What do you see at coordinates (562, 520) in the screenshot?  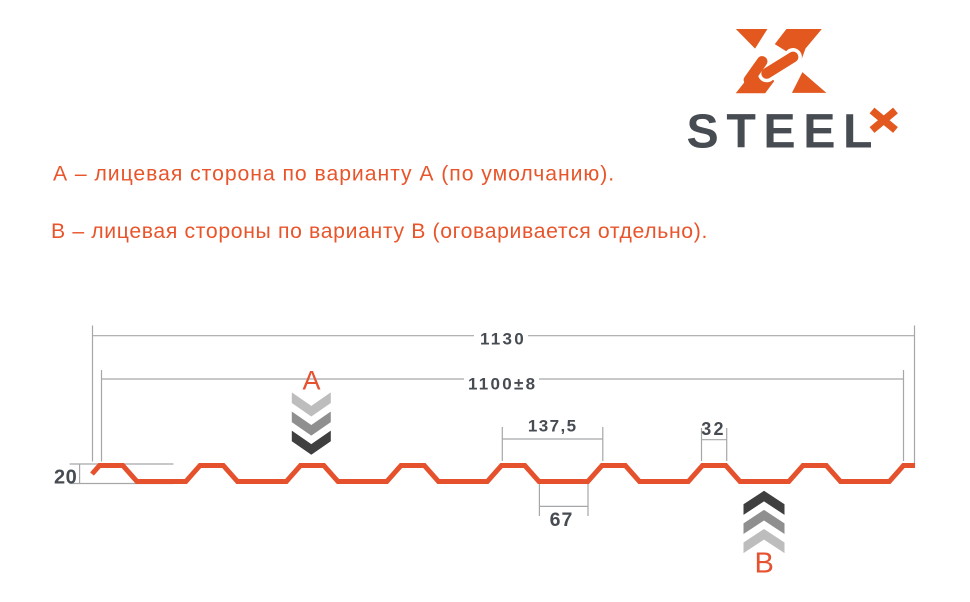 I see `svg-text: 67` at bounding box center [562, 520].